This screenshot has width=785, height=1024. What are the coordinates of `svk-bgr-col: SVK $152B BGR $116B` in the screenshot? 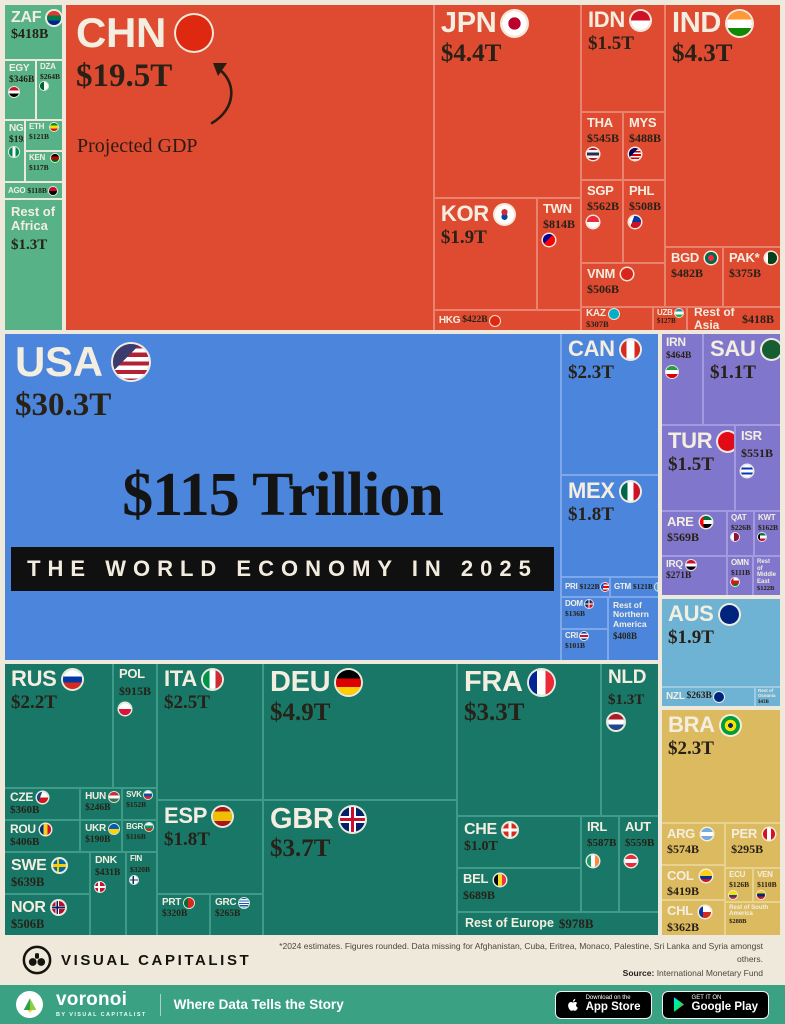 It's located at (139, 820).